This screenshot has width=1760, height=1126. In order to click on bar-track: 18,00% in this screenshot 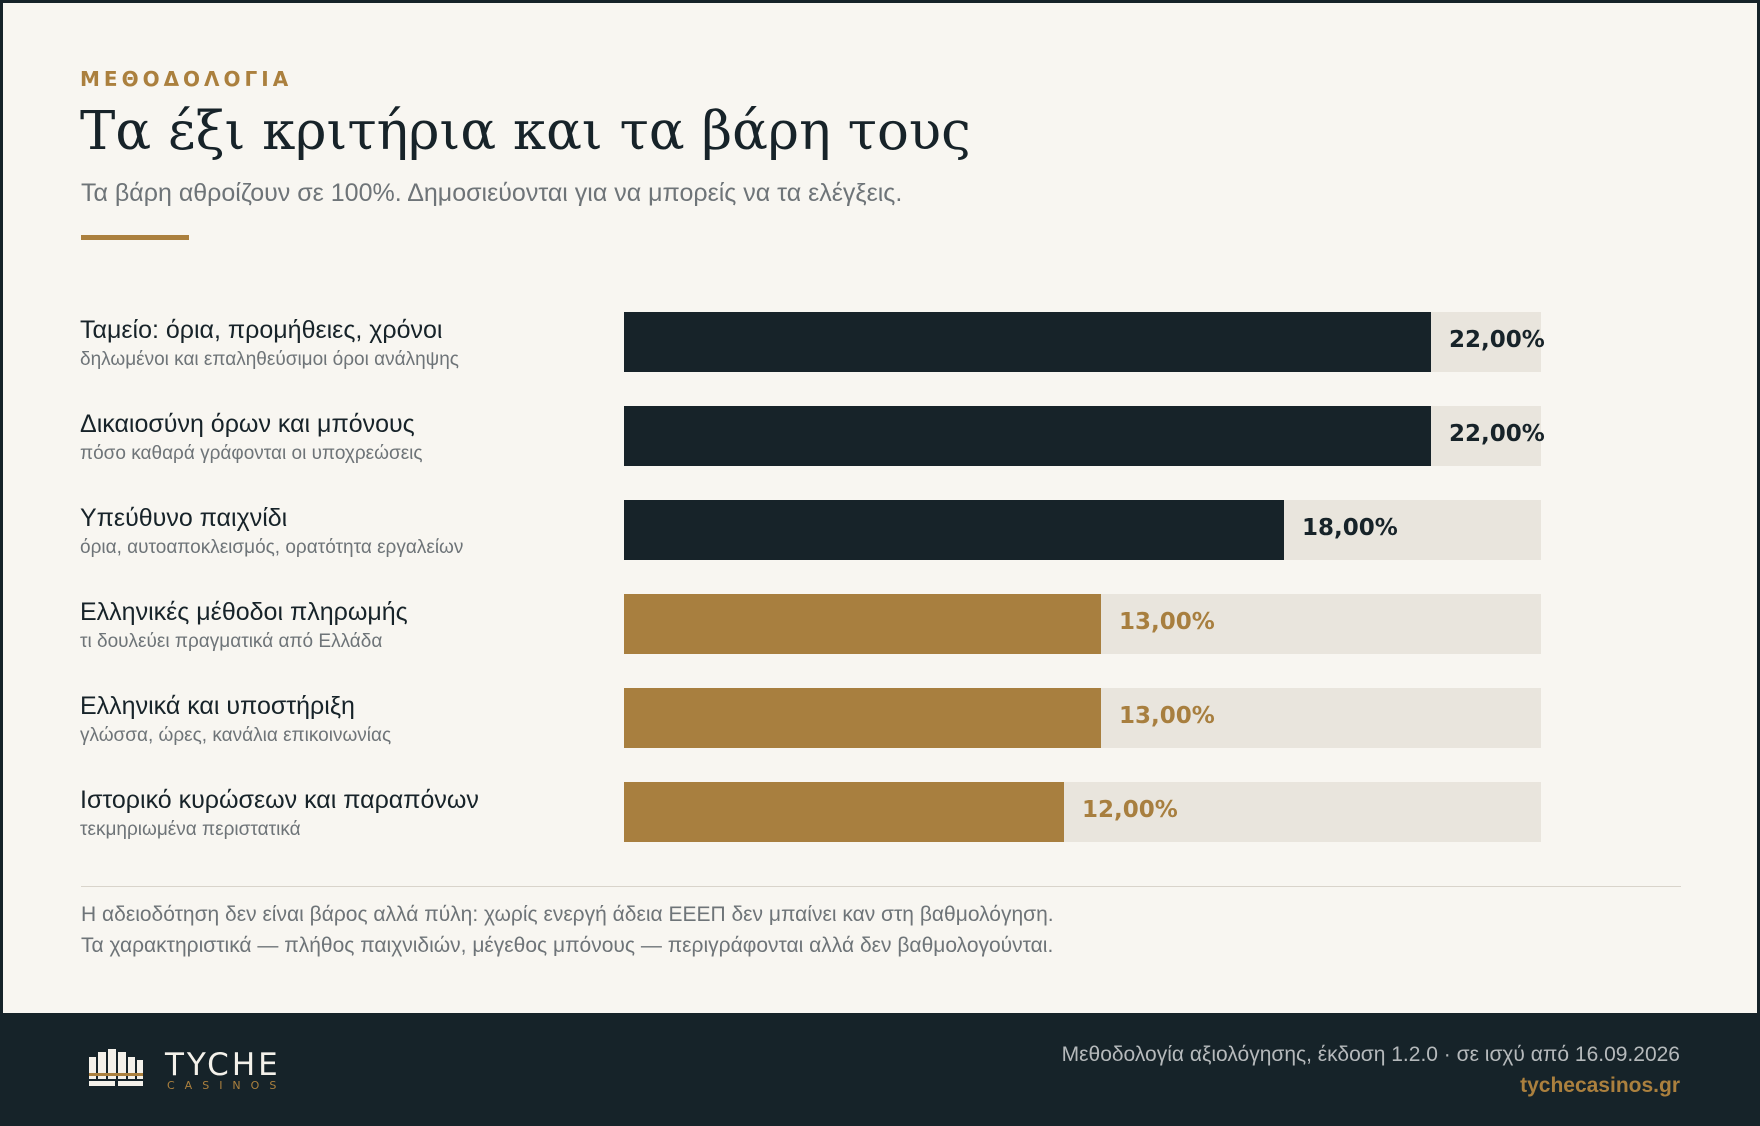, I will do `click(1082, 530)`.